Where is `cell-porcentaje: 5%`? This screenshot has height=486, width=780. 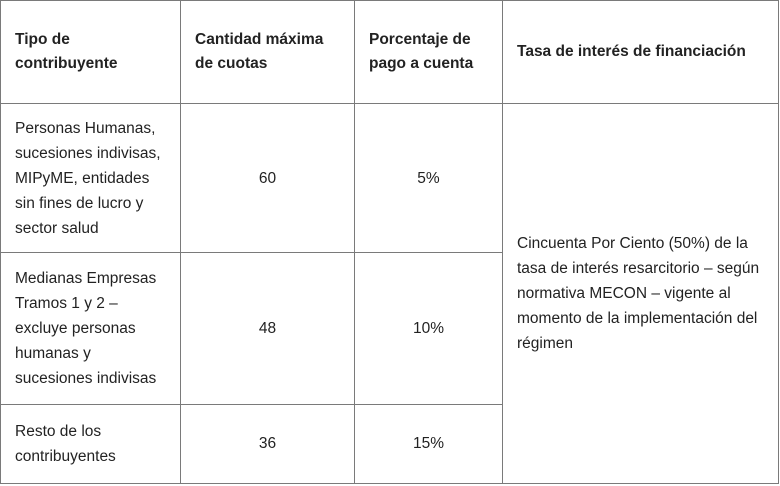
cell-porcentaje: 5% is located at coordinates (428, 178).